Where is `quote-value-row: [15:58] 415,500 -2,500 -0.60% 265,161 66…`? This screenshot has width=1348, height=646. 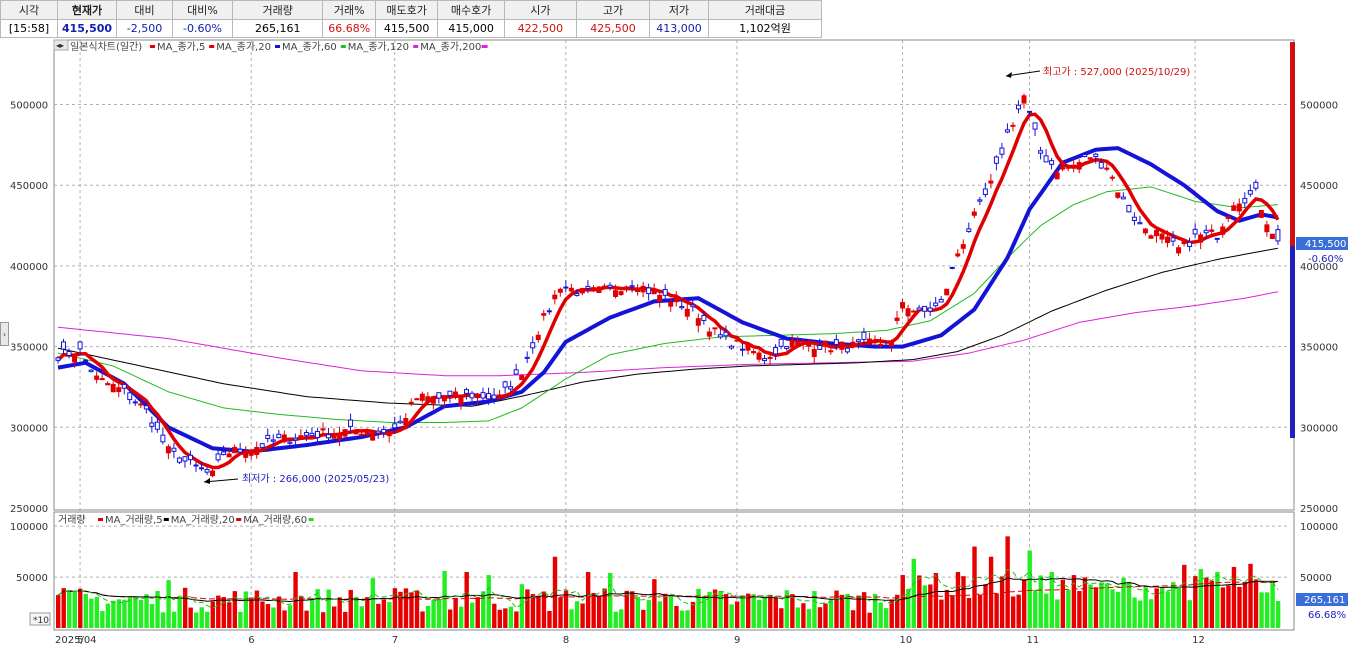
quote-value-row: [15:58] 415,500 -2,500 -0.60% 265,161 66… is located at coordinates (411, 28).